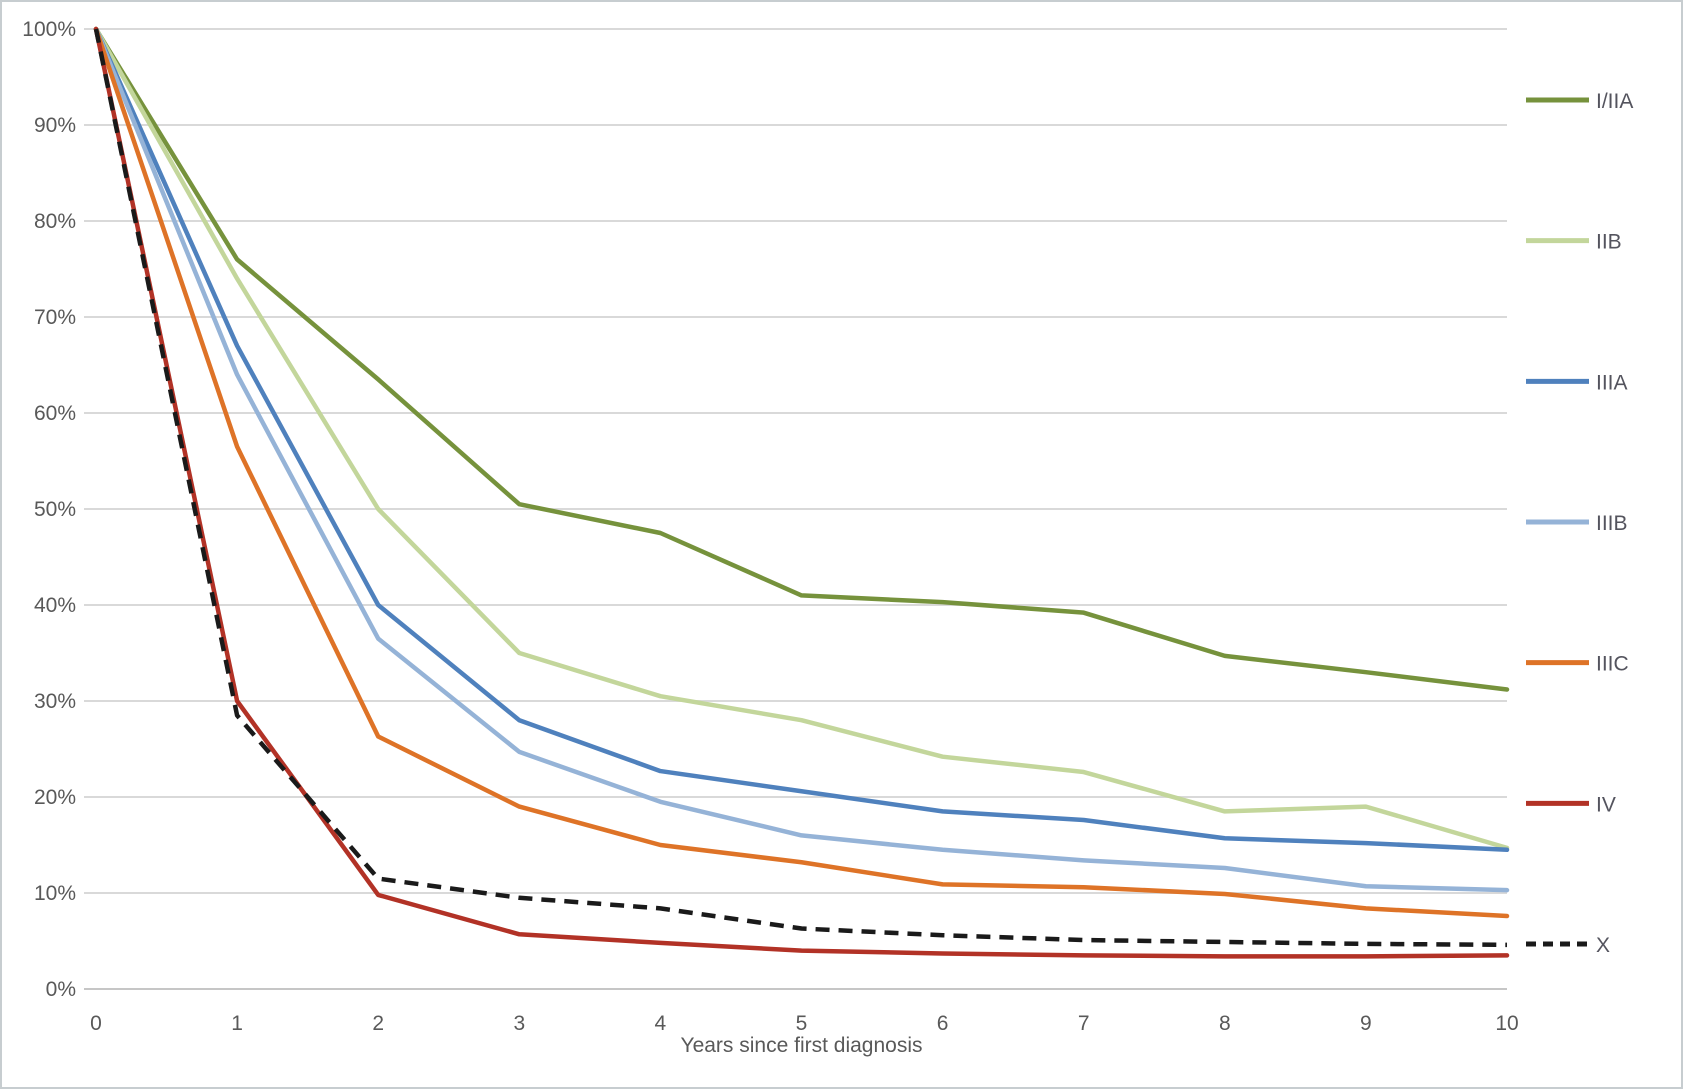  Describe the element at coordinates (519, 1023) in the screenshot. I see `x-tick-label: 3` at that location.